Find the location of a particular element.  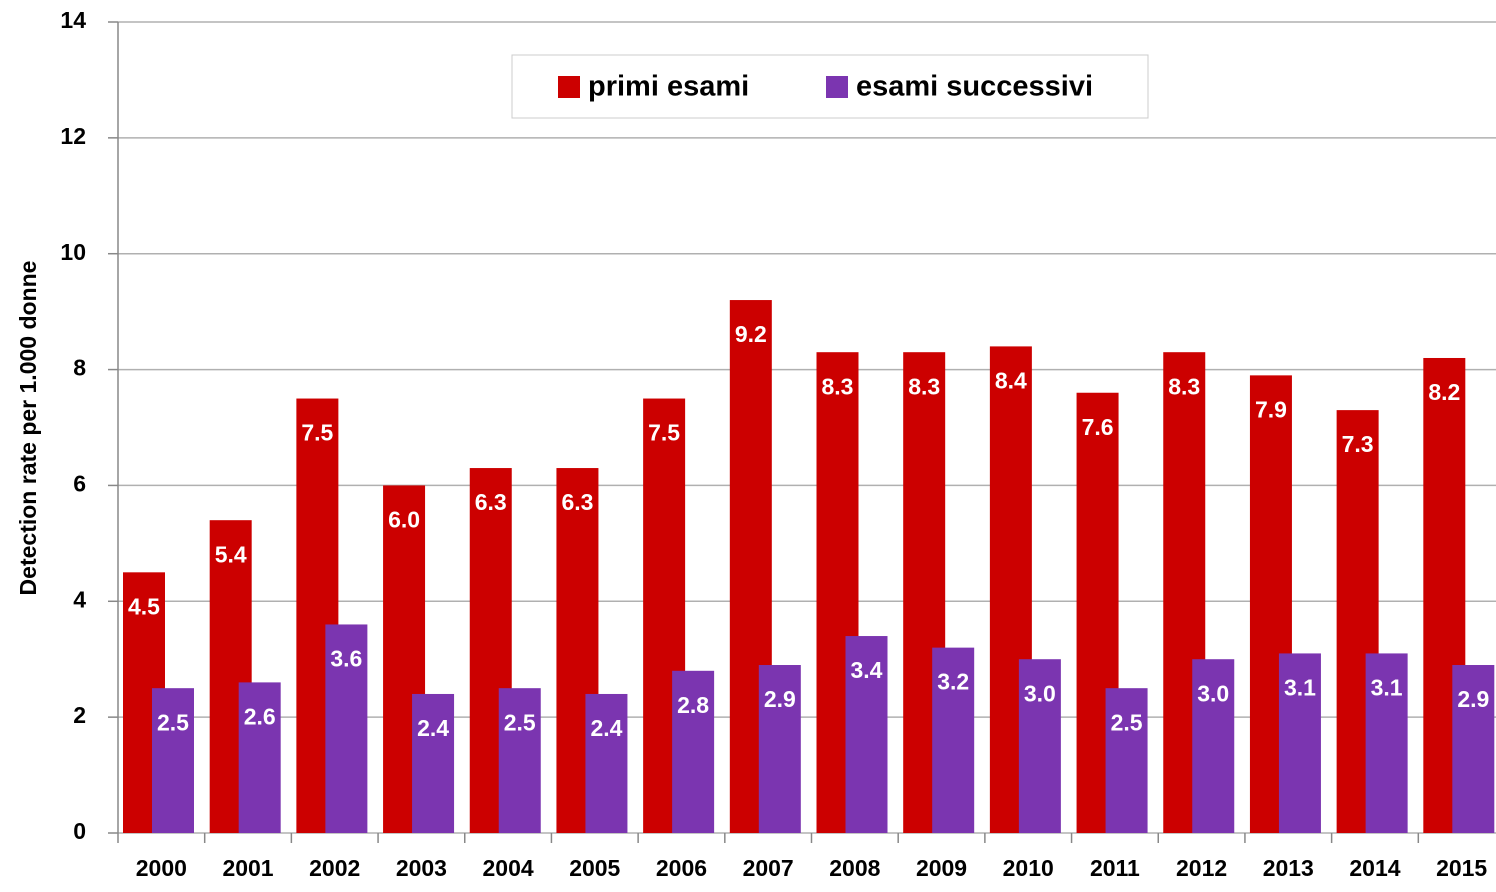

y-tick-label: 6 is located at coordinates (79, 484).